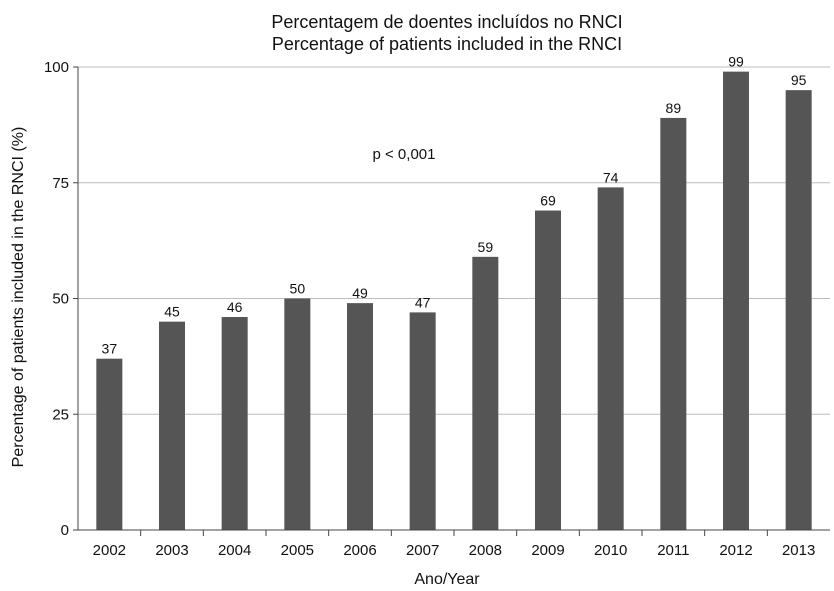 This screenshot has width=834, height=591. I want to click on x-tick-label: 2002, so click(109, 550).